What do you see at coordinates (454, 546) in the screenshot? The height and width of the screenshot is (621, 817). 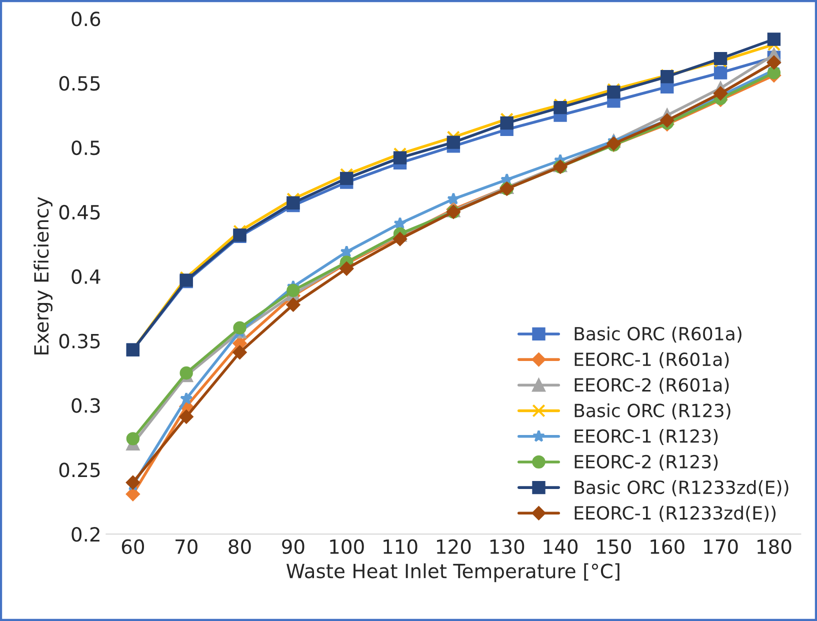 I see `x-tick-label: 120` at bounding box center [454, 546].